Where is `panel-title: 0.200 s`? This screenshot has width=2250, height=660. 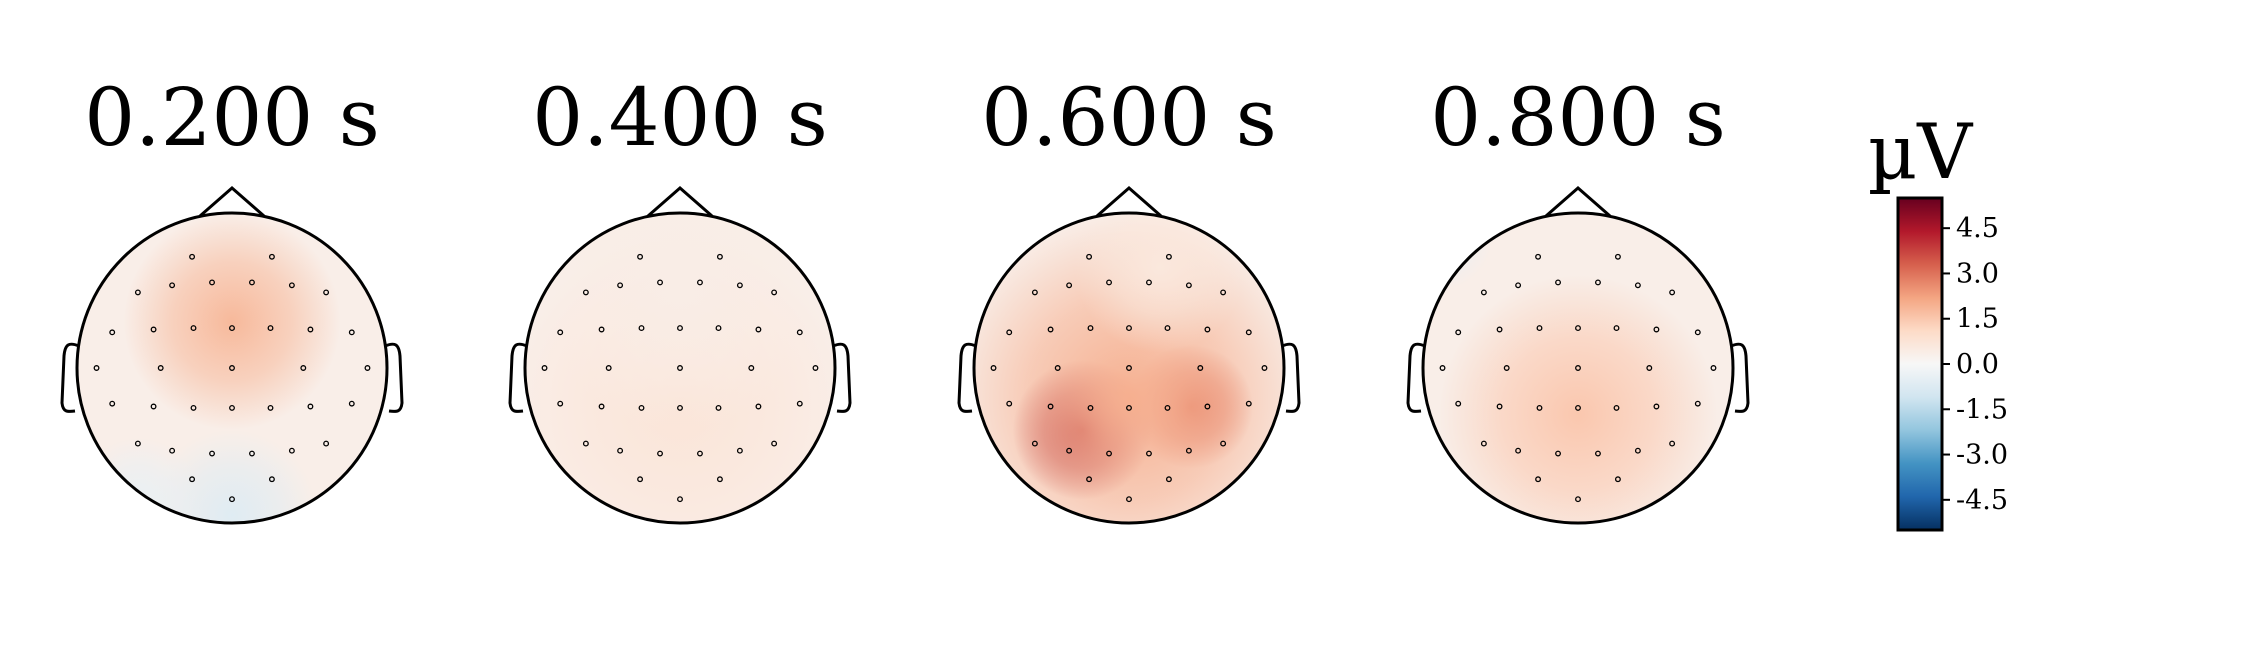
panel-title: 0.200 s is located at coordinates (232, 117).